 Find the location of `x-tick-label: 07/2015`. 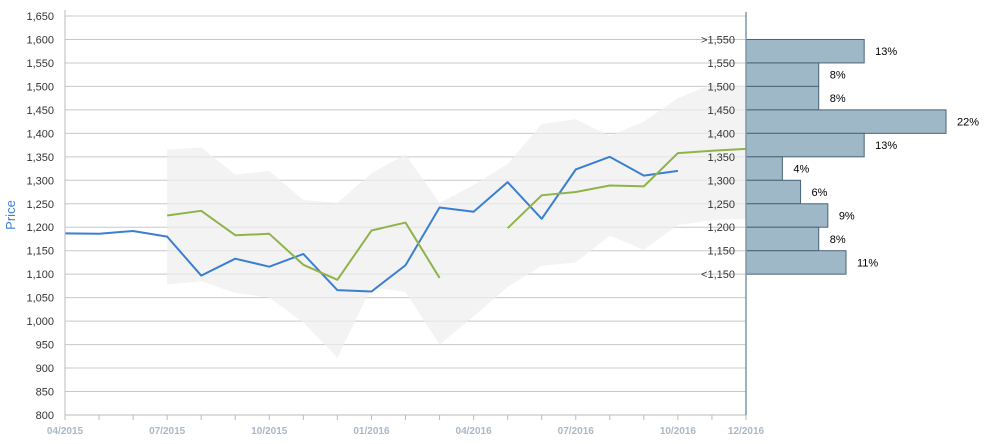

x-tick-label: 07/2015 is located at coordinates (167, 431).